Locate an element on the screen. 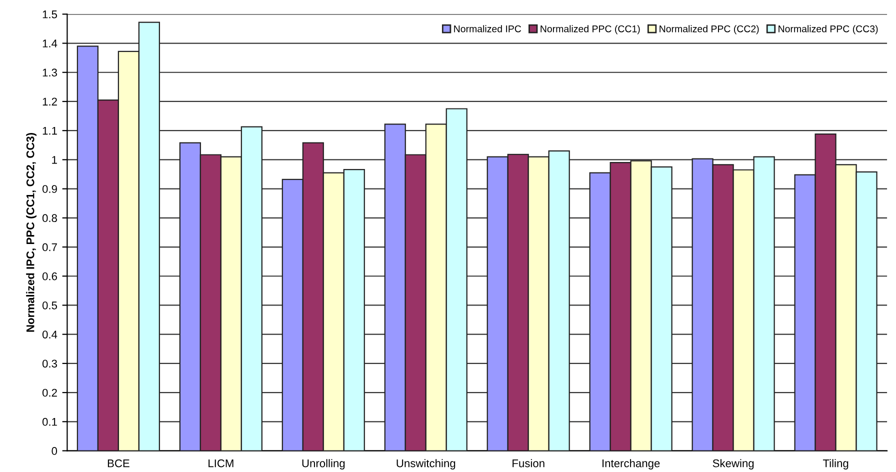 Image resolution: width=896 pixels, height=472 pixels. legend-label: Normalized IPC is located at coordinates (488, 28).